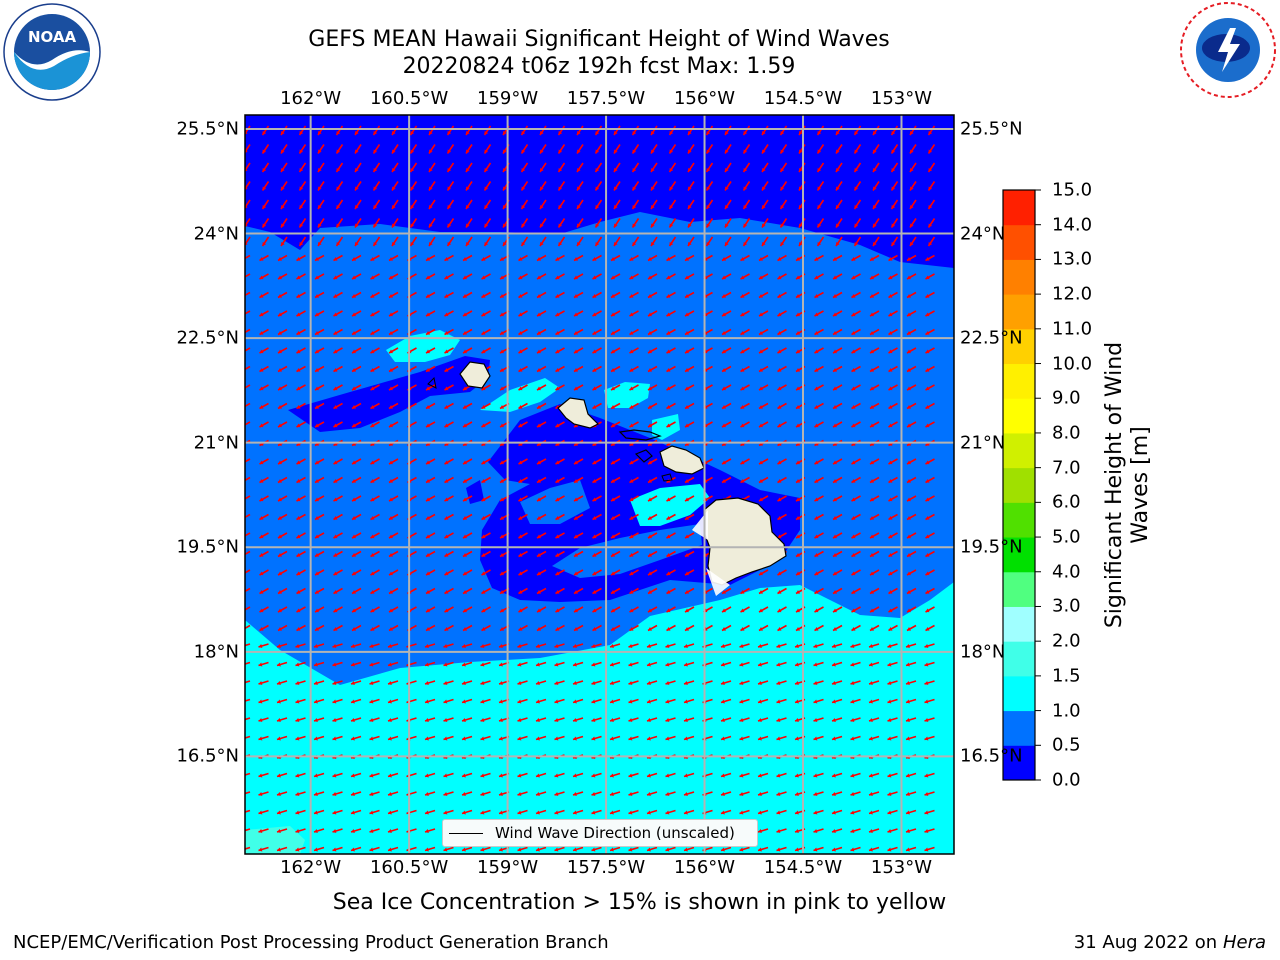  Describe the element at coordinates (627, 551) in the screenshot. I see `wave-band-05-10-pocket` at that location.